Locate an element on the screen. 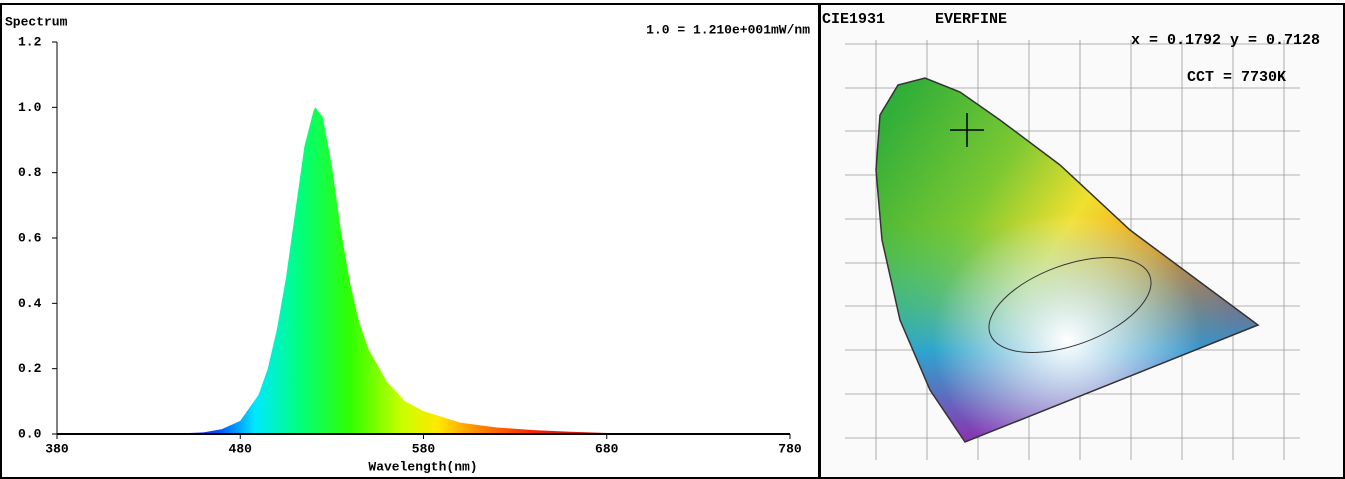 The height and width of the screenshot is (479, 1345). x-tick-label: 480 is located at coordinates (241, 448).